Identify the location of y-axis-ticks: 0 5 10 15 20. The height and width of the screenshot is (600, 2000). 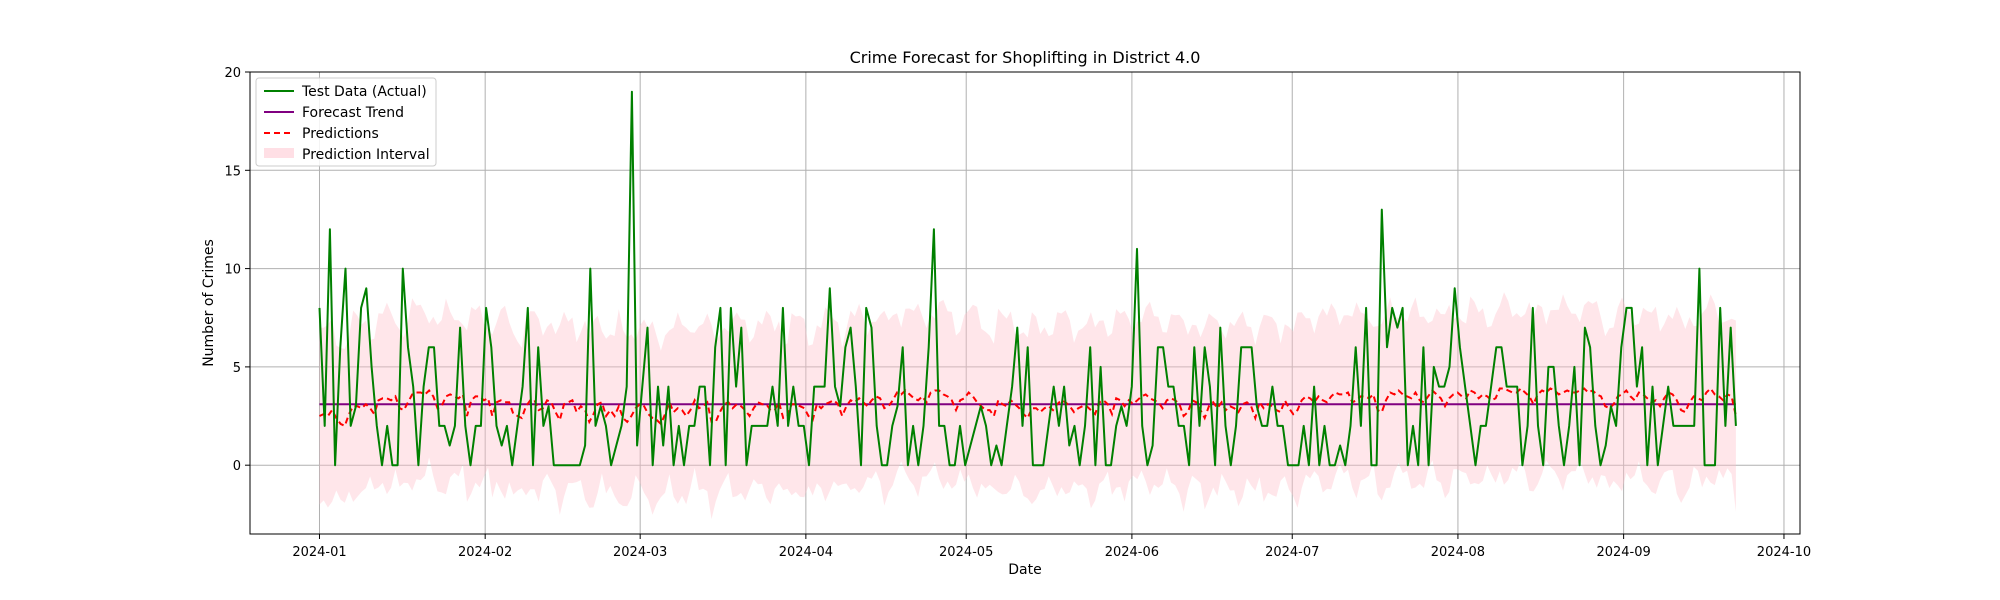
(237, 270).